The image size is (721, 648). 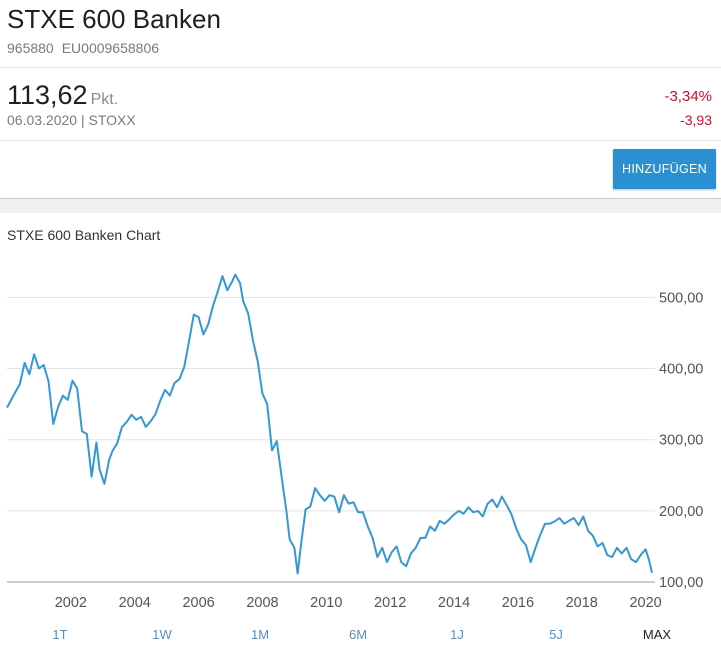 I want to click on y-tick-label: 200,00, so click(x=681, y=512).